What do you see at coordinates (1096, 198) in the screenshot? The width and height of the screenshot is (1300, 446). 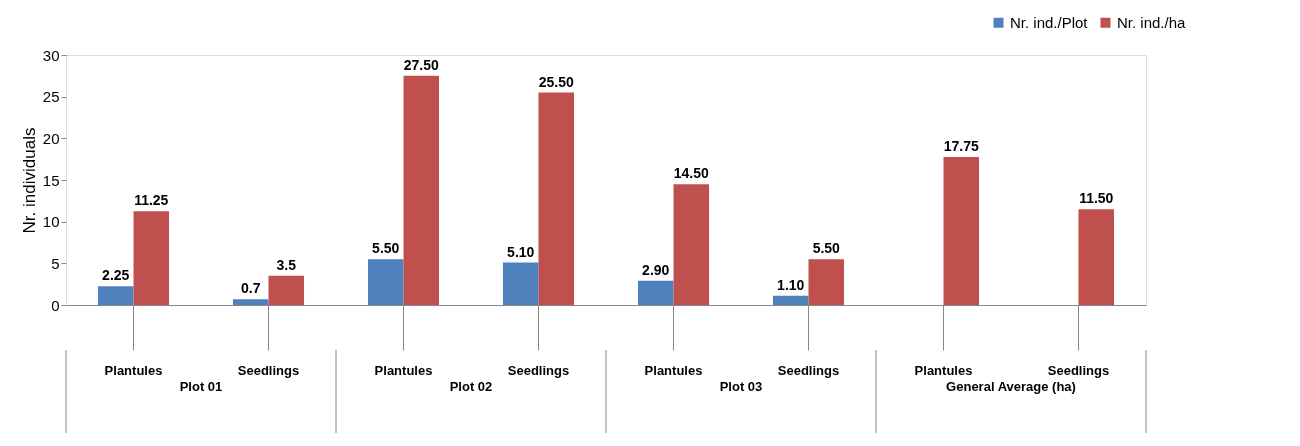 I see `data-label: 11.50` at bounding box center [1096, 198].